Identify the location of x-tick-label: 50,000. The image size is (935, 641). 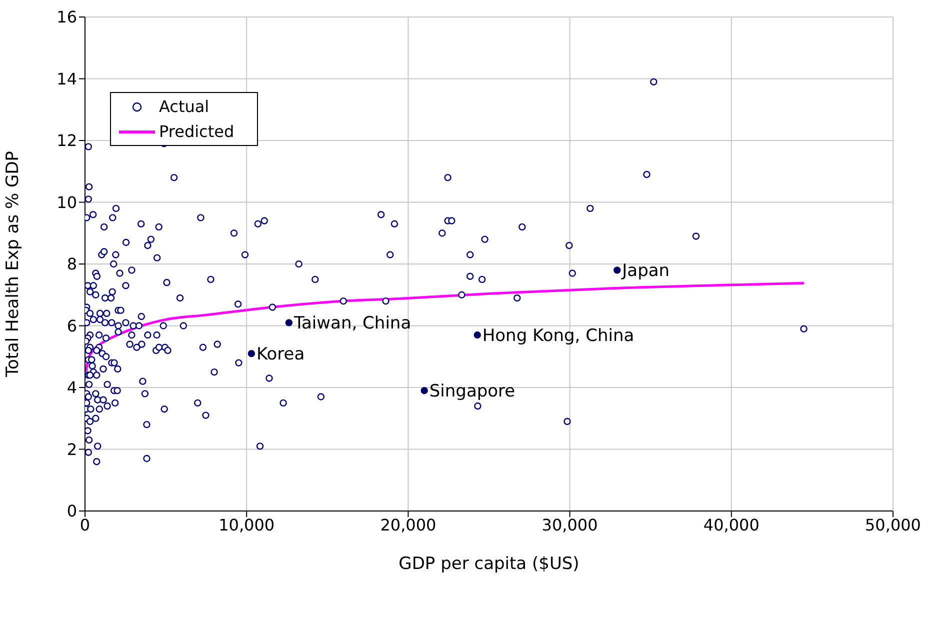
(893, 524).